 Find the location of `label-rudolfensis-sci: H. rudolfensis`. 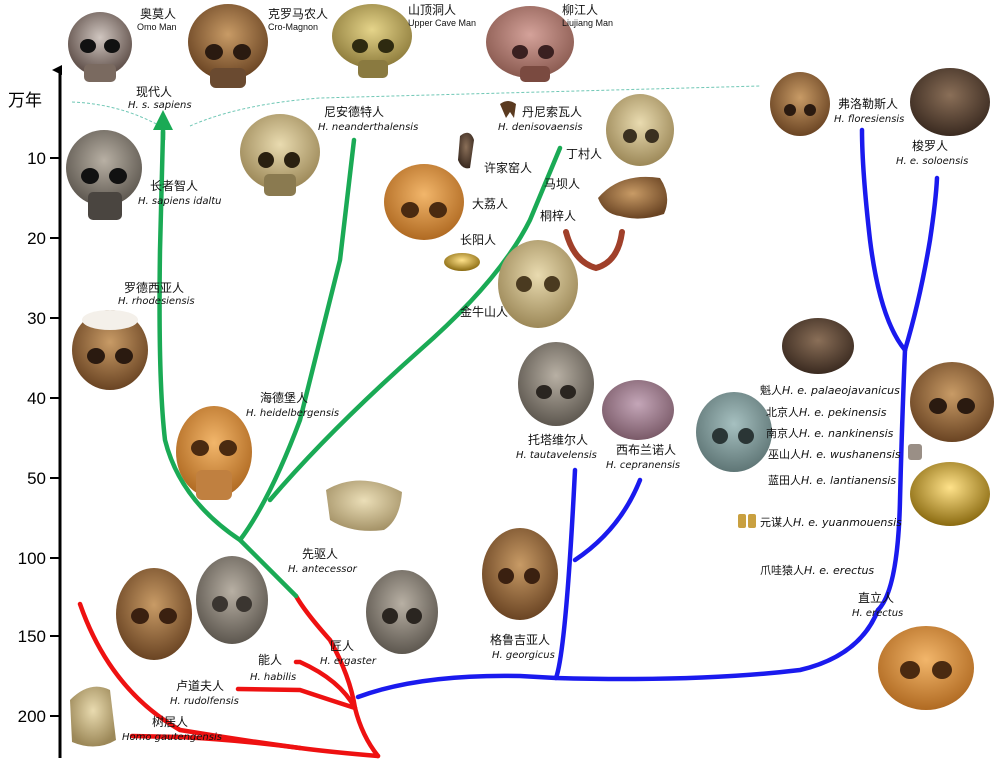

label-rudolfensis-sci: H. rudolfensis is located at coordinates (204, 701).